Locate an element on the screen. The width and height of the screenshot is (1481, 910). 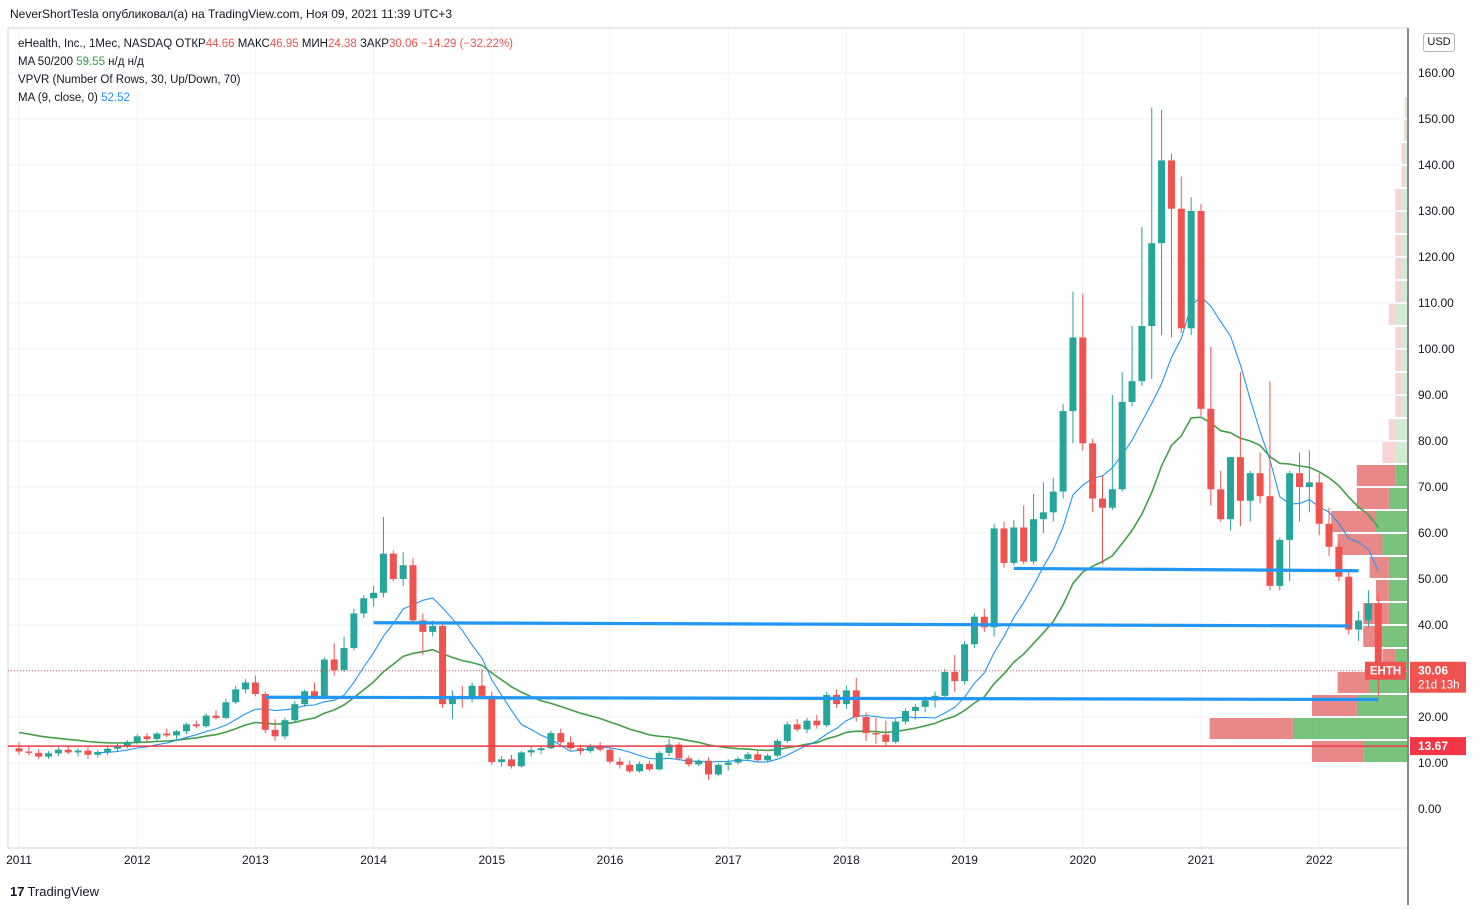
x-tick-label: 2015 is located at coordinates (491, 860).